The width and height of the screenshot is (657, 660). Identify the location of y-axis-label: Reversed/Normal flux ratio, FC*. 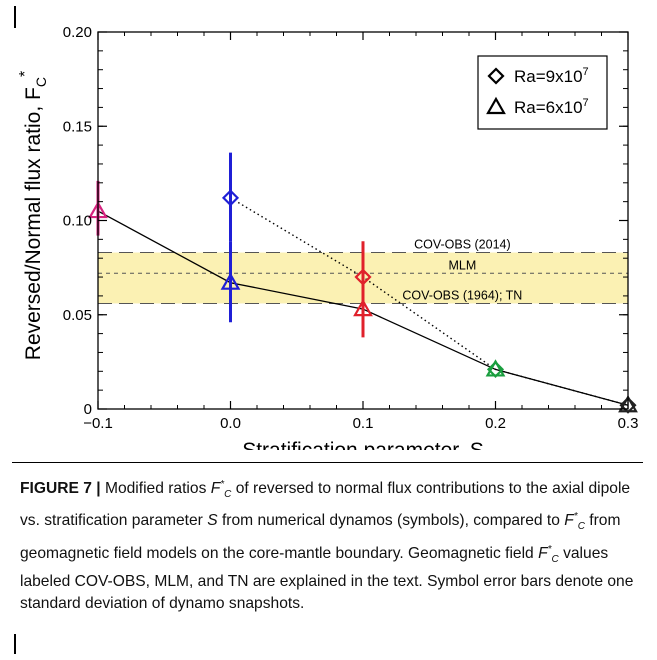
(33, 215).